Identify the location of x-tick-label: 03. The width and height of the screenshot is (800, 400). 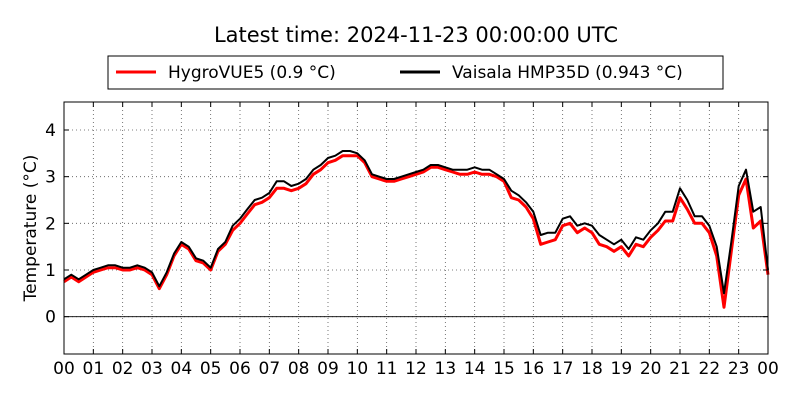
(152, 369).